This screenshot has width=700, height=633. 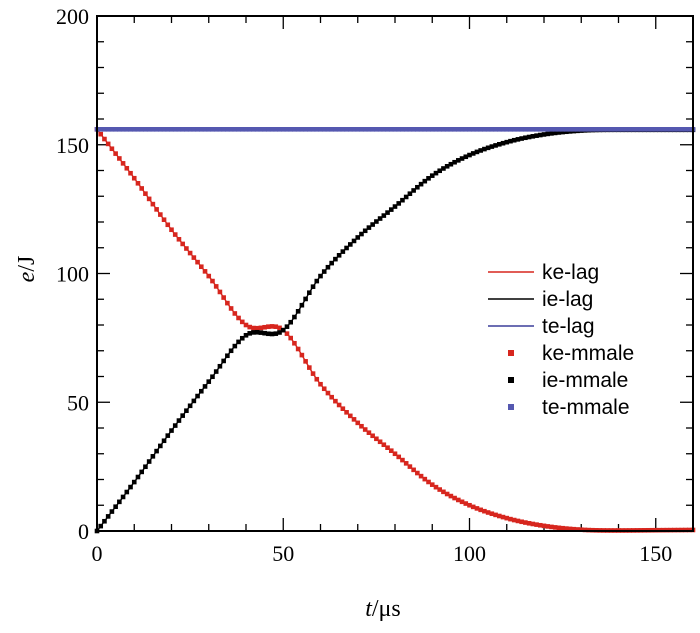 I want to click on y-tick-label: 200, so click(x=72, y=16).